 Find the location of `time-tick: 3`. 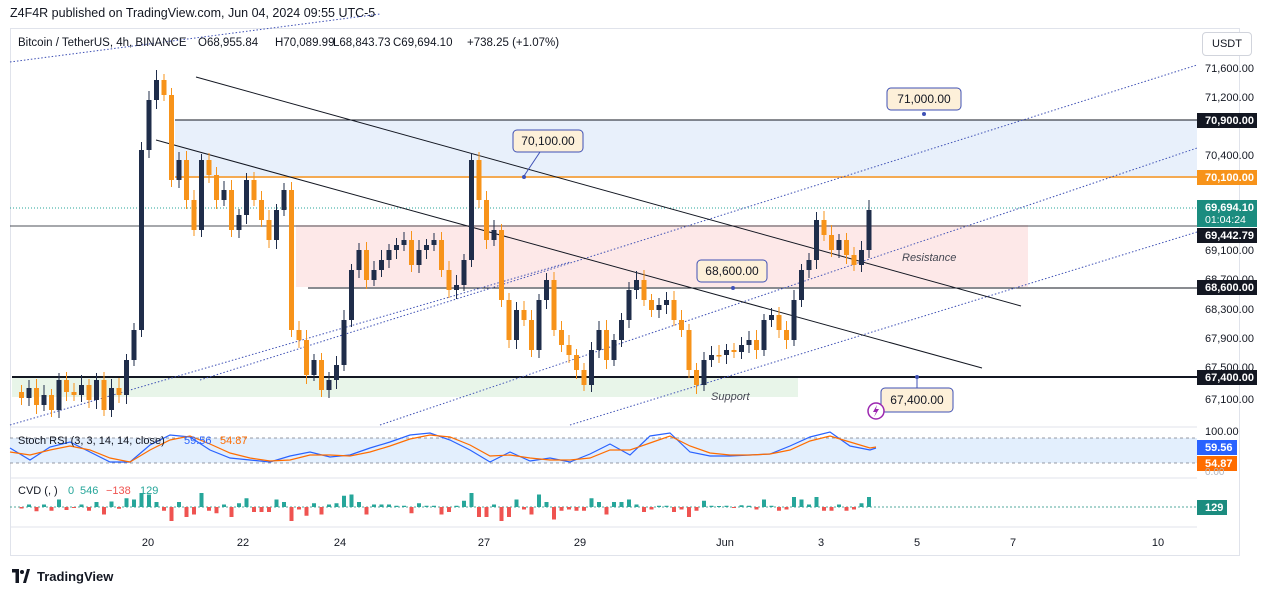

time-tick: 3 is located at coordinates (821, 543).